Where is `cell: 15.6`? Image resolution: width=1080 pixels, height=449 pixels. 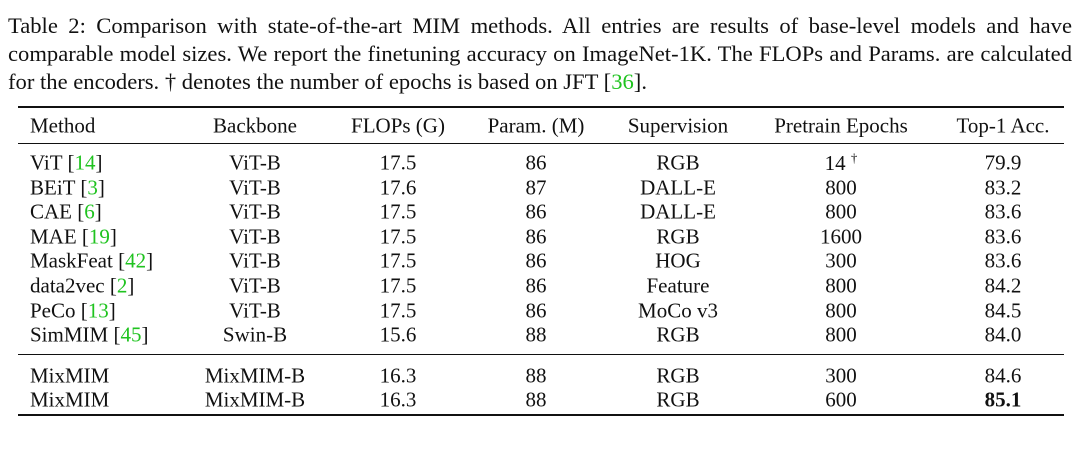
cell: 15.6 is located at coordinates (398, 335).